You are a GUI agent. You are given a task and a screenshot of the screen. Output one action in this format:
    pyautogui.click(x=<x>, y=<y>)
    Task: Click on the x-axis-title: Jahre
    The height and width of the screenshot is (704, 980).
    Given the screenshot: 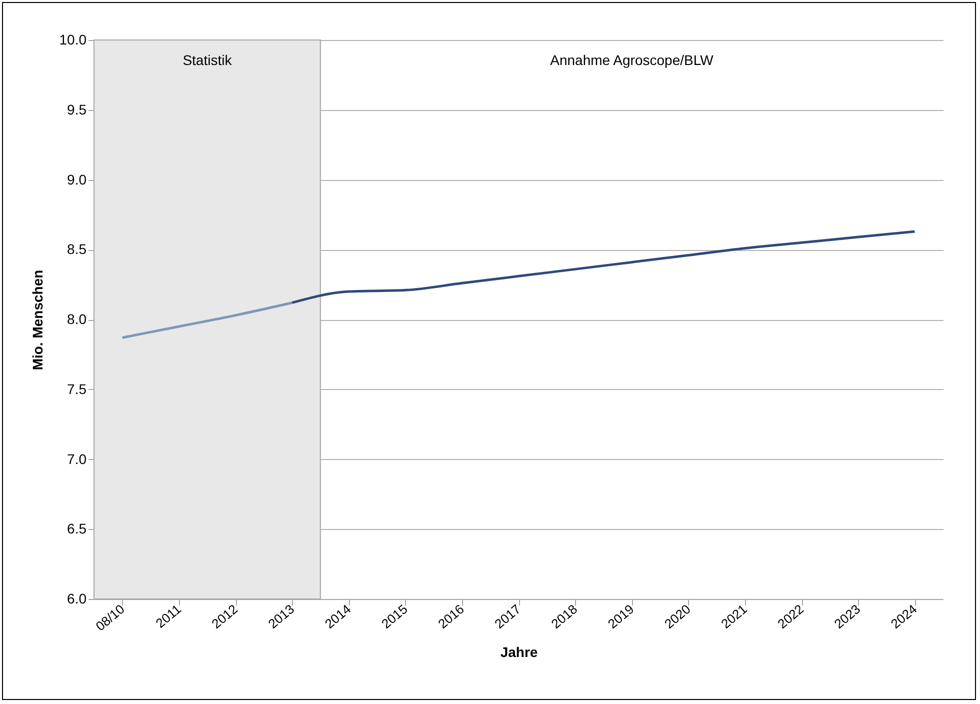 What is the action you would take?
    pyautogui.click(x=519, y=652)
    